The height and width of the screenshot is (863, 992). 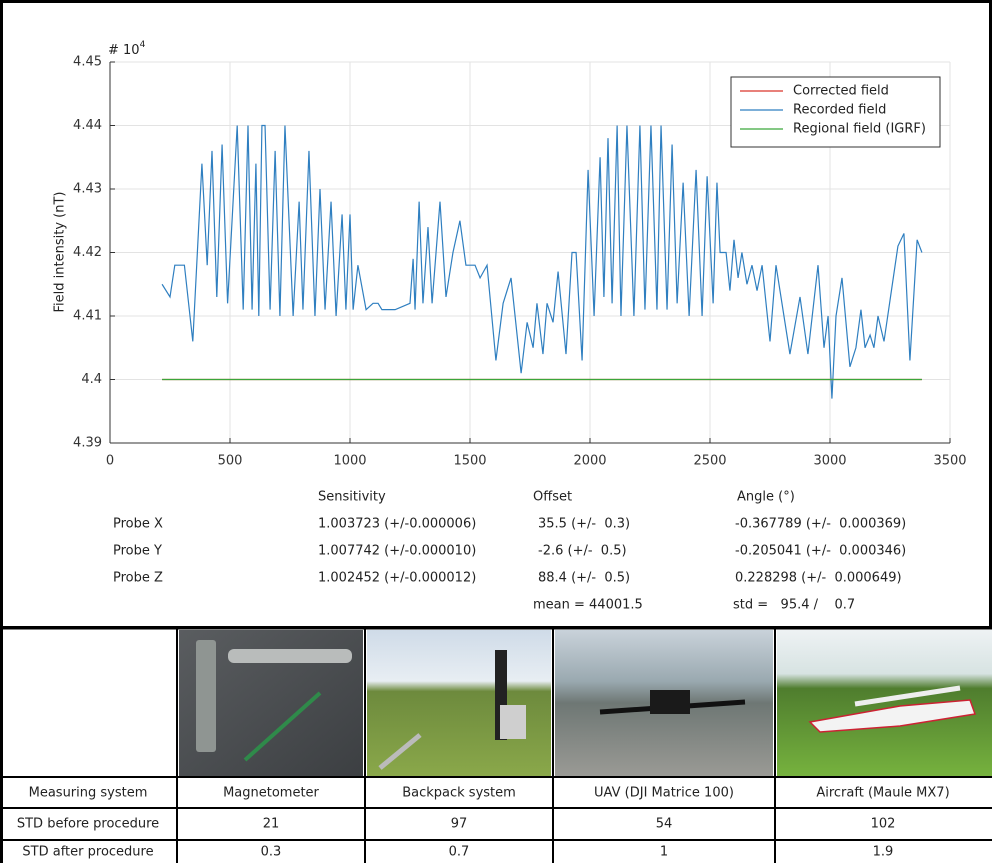 I want to click on std-value: 54, so click(x=664, y=824).